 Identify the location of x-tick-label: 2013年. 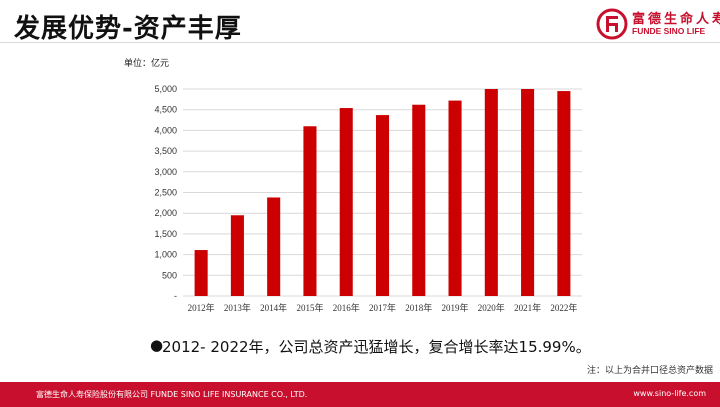
(237, 307).